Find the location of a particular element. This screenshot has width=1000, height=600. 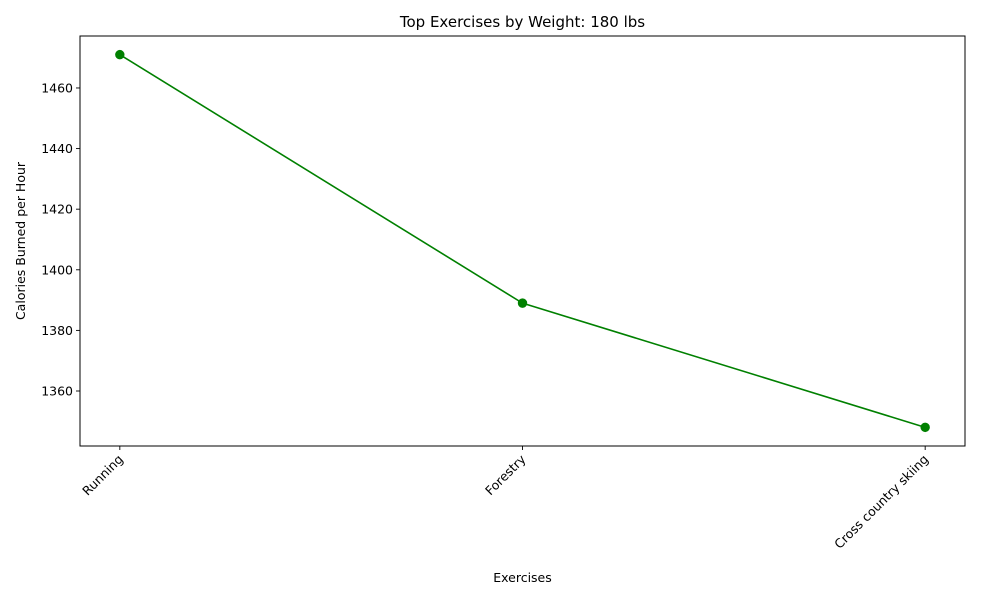

x-axis-title: Exercises is located at coordinates (522, 577).